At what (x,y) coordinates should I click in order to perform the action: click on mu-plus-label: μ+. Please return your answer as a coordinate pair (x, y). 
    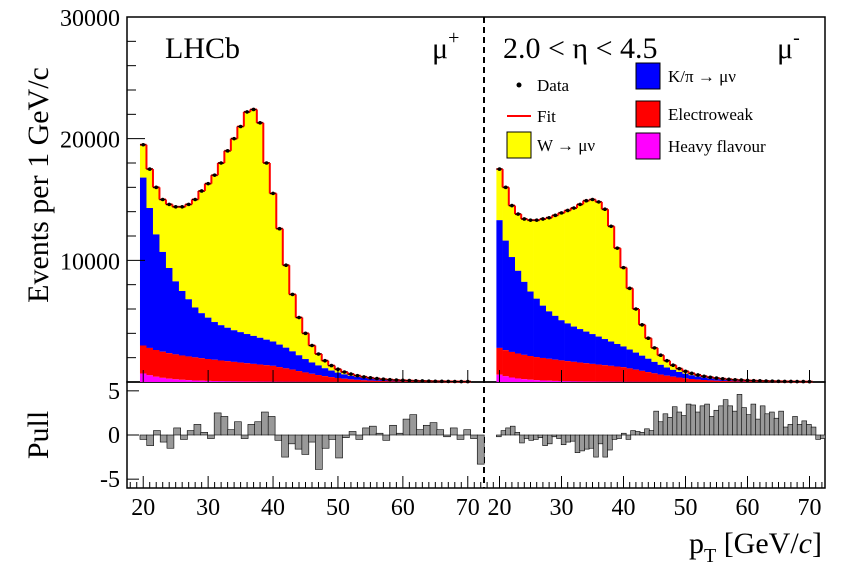
    Looking at the image, I should click on (445, 46).